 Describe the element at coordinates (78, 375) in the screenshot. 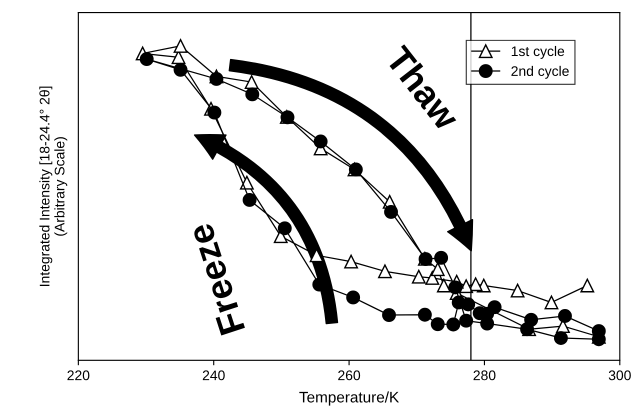

I see `x-tick-label: 220` at that location.